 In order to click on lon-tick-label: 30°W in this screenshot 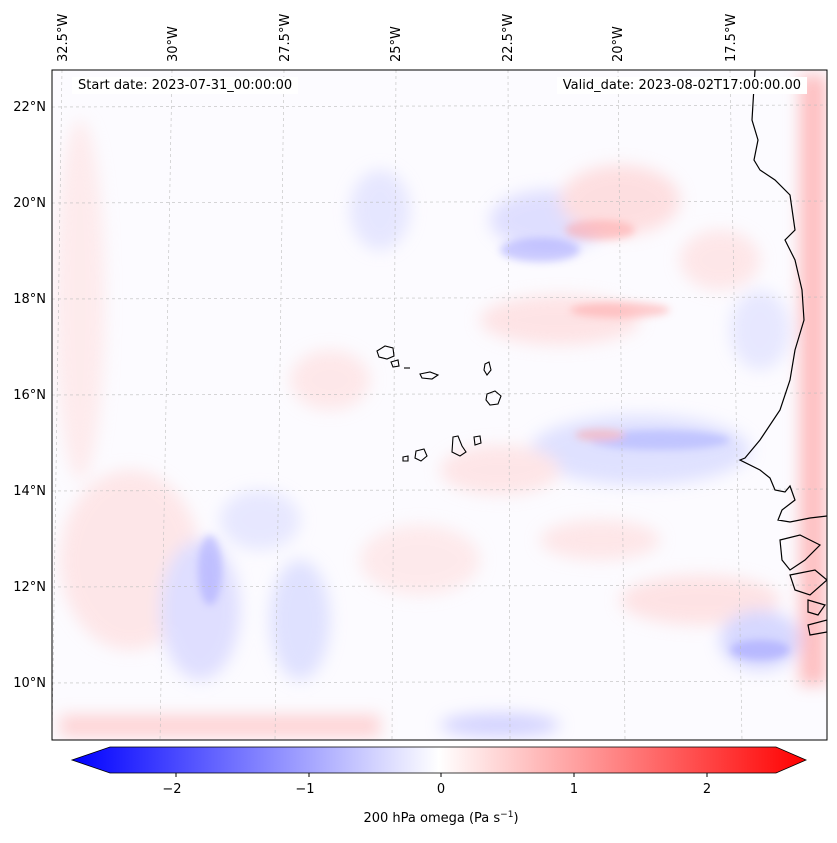, I will do `click(173, 44)`.